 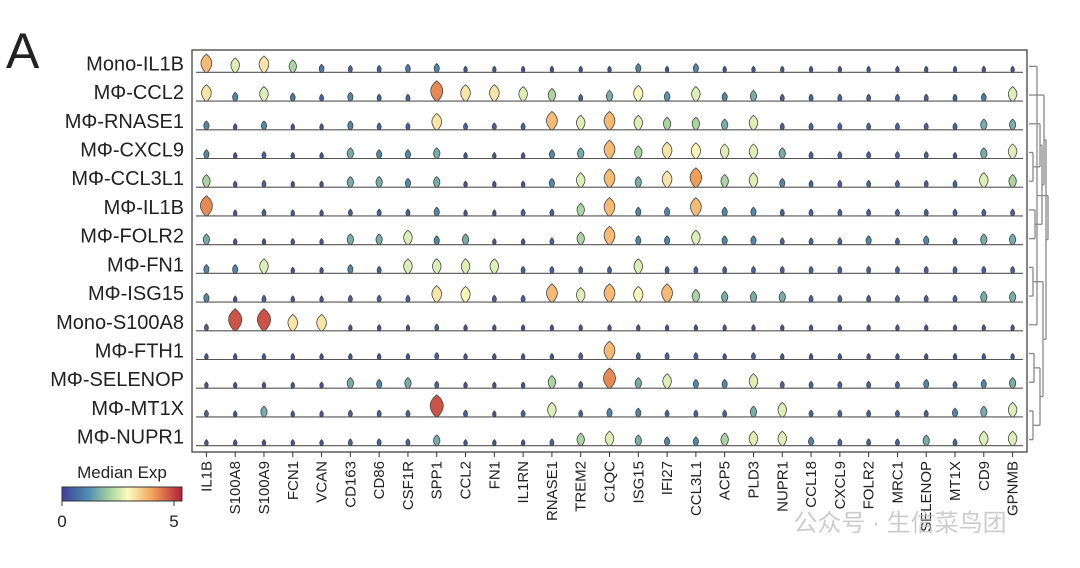 What do you see at coordinates (408, 485) in the screenshot?
I see `gene-label: CSF1R` at bounding box center [408, 485].